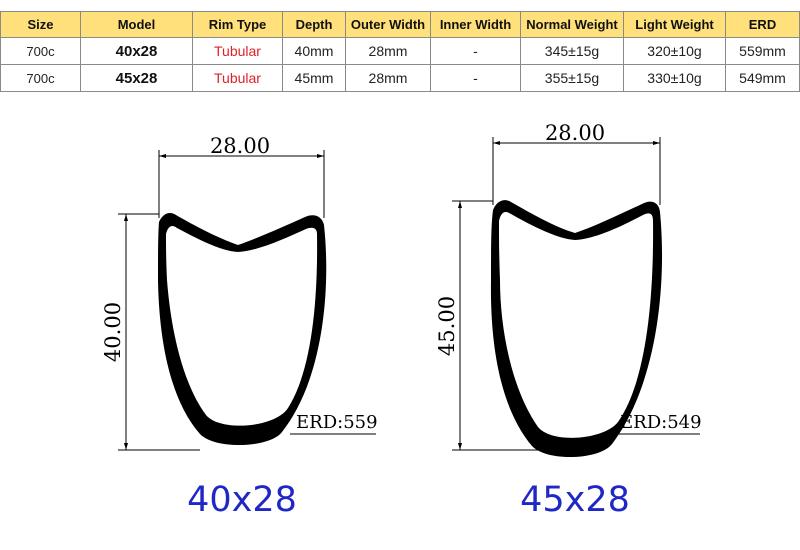 This screenshot has height=550, width=800. What do you see at coordinates (136, 78) in the screenshot?
I see `cell-model: 45x28` at bounding box center [136, 78].